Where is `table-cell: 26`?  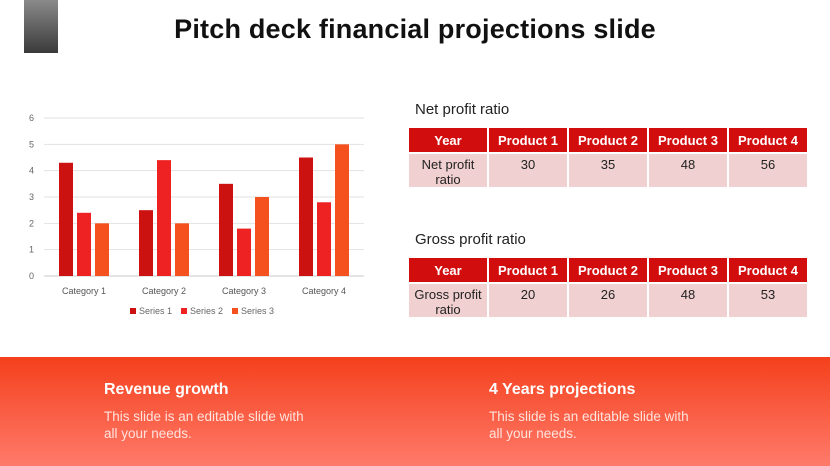 table-cell: 26 is located at coordinates (608, 300).